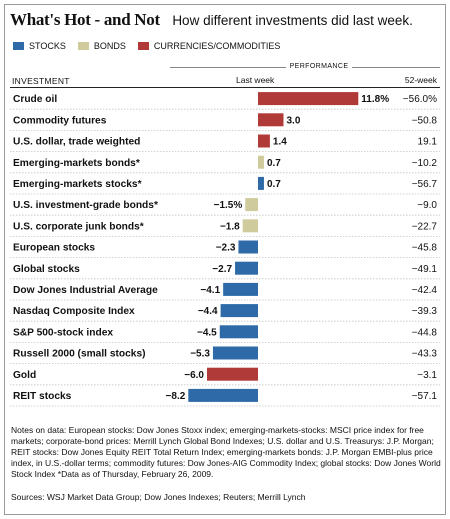 The image size is (450, 519). I want to click on category-label-global-stocks: Global stocks, so click(46, 269).